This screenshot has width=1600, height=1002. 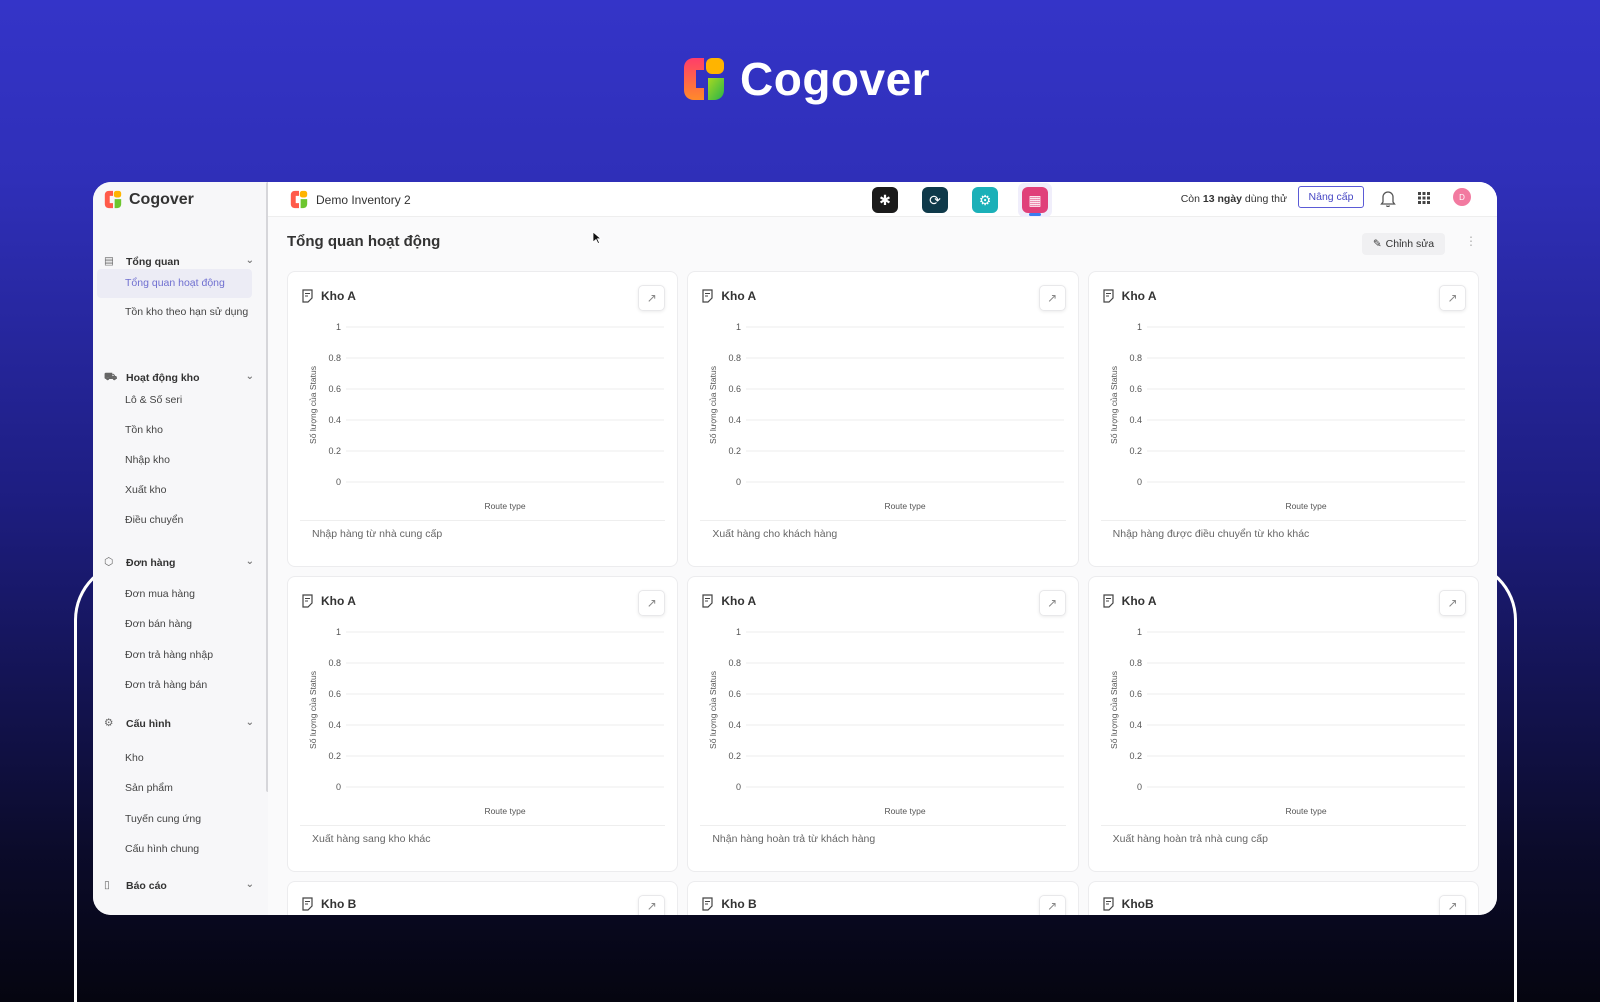 What do you see at coordinates (146, 886) in the screenshot?
I see `sidebar-group-label: Báo cáo` at bounding box center [146, 886].